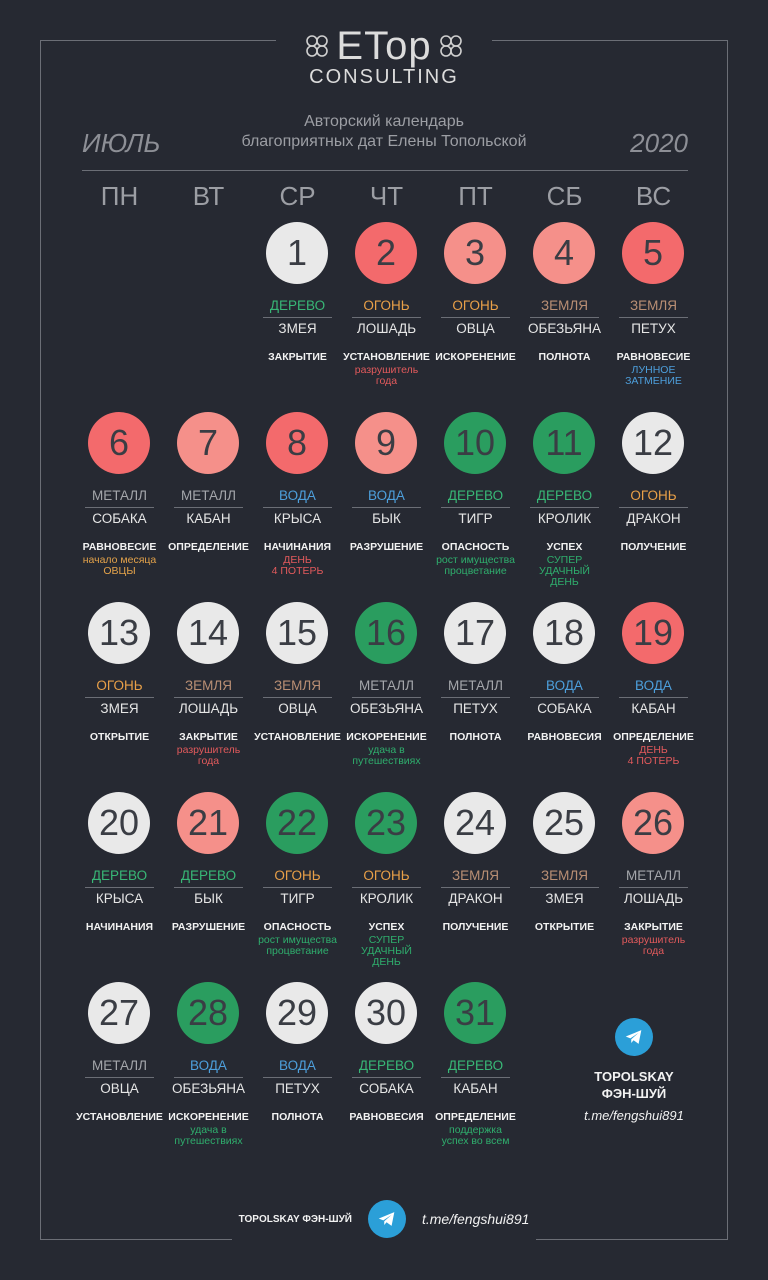 Image resolution: width=768 pixels, height=1280 pixels. What do you see at coordinates (475, 885) in the screenshot?
I see `day-cell-24: 24 ЗЕМЛЯ ДРАКОН ПОЛУЧЕНИЕ` at bounding box center [475, 885].